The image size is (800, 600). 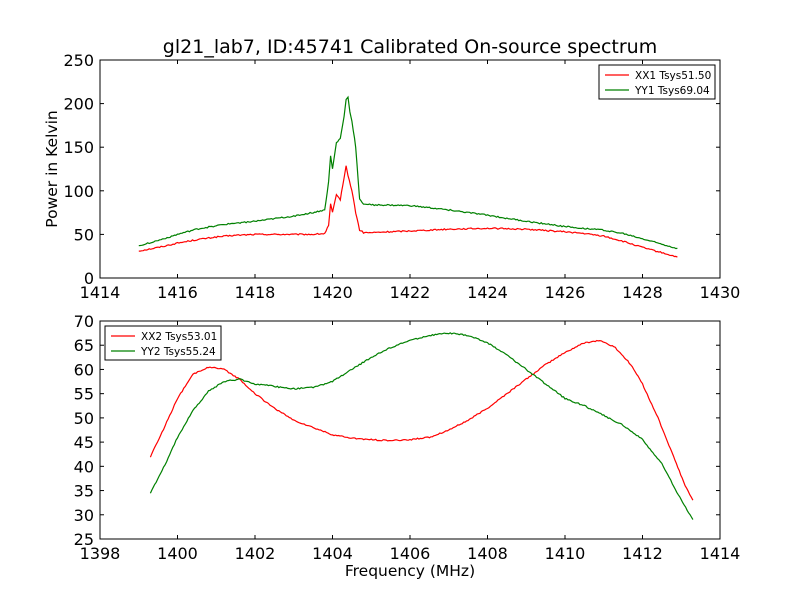 I want to click on bottom-legend: XX2 Tsys53.01 YY2 Tsys55.24, so click(x=163, y=343).